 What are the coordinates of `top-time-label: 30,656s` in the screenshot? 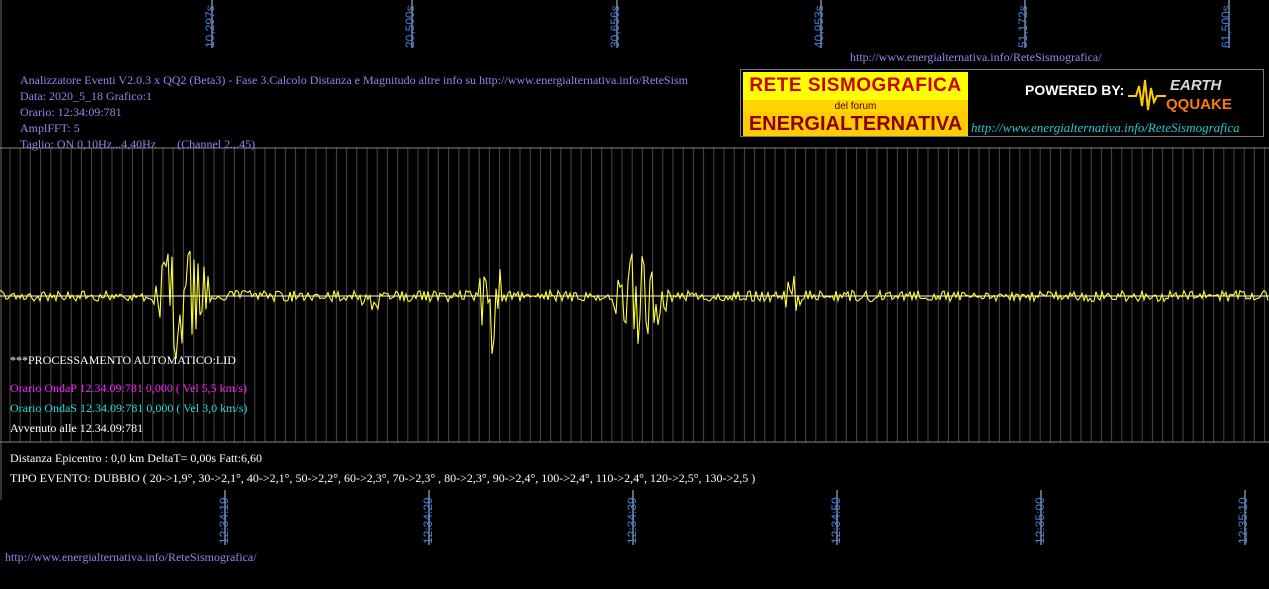 It's located at (615, 26).